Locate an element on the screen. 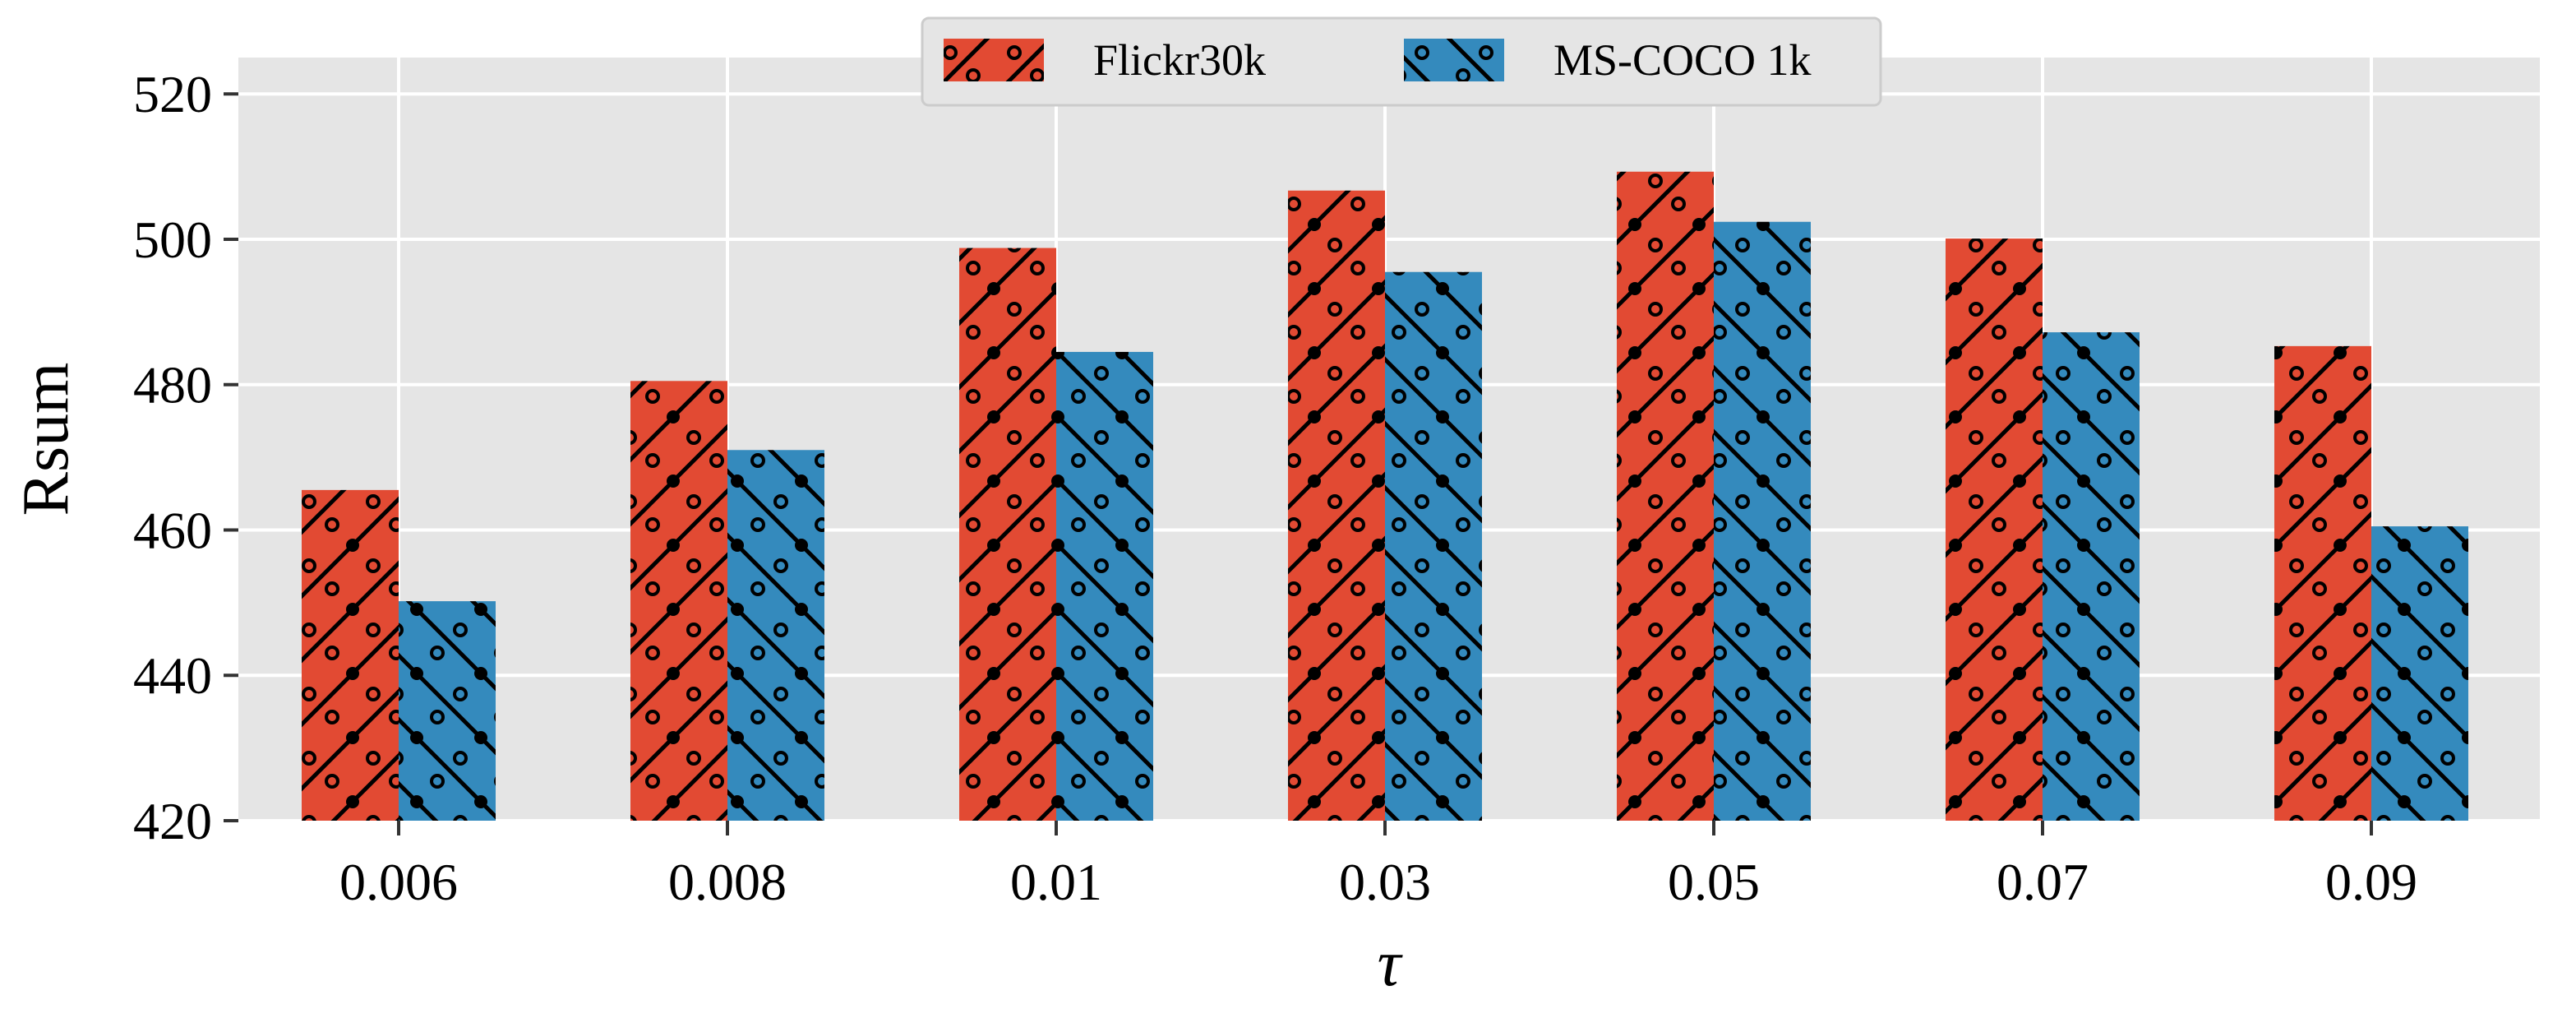 The height and width of the screenshot is (1009, 2576). bar-flickr-0.09 is located at coordinates (2322, 583).